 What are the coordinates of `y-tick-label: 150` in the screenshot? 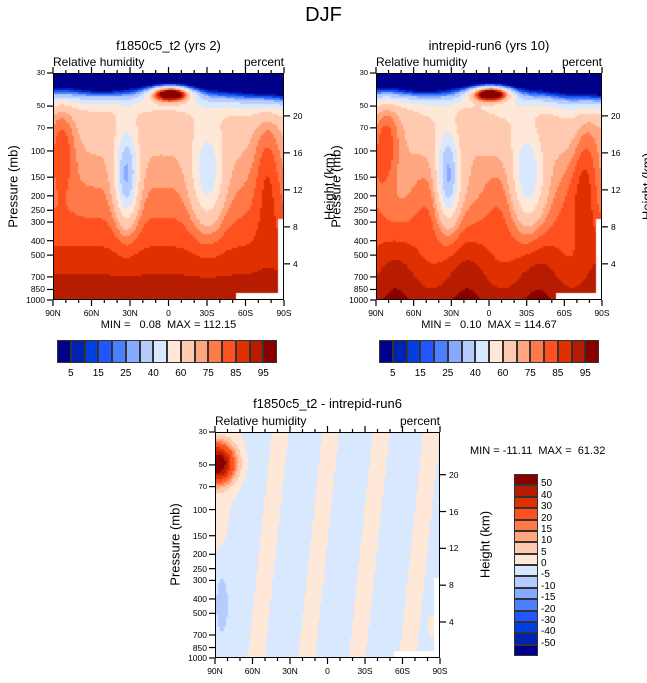 It's located at (37, 177).